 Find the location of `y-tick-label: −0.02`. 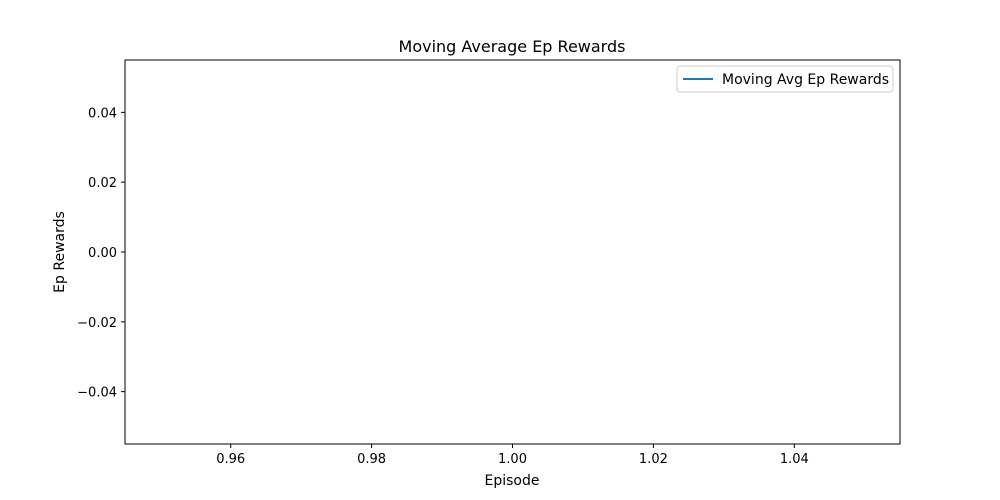

y-tick-label: −0.02 is located at coordinates (97, 323).